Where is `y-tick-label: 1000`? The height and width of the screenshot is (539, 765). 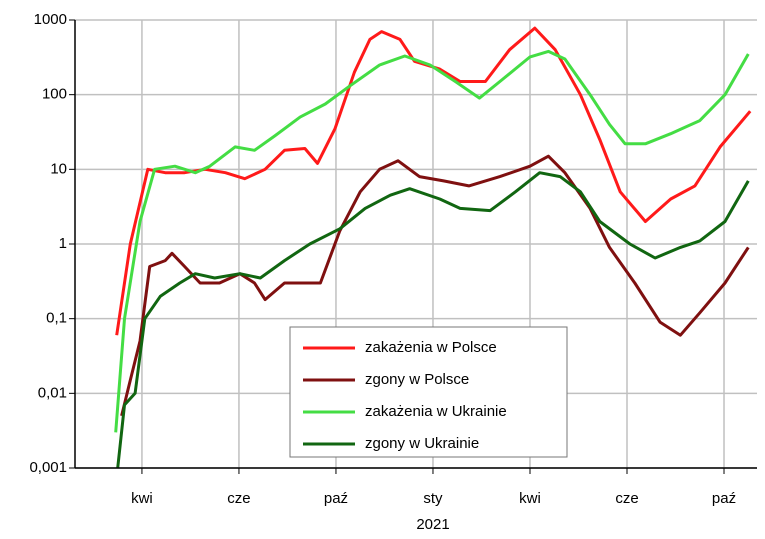 y-tick-label: 1000 is located at coordinates (50, 19).